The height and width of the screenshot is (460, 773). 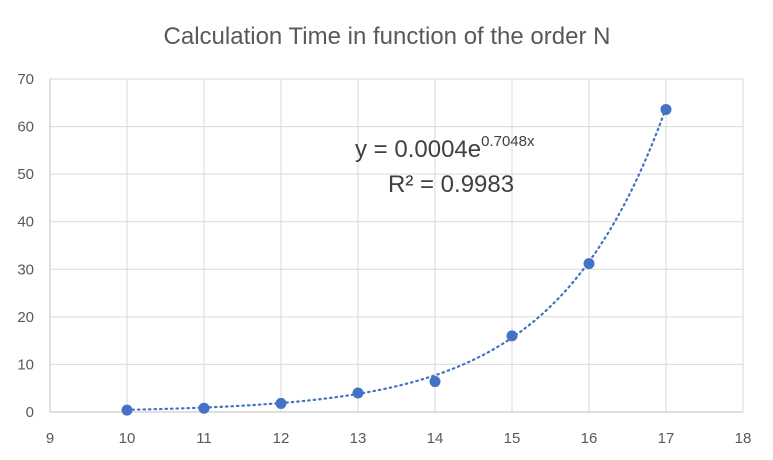 What do you see at coordinates (50, 438) in the screenshot?
I see `x-tick-label-9: 9` at bounding box center [50, 438].